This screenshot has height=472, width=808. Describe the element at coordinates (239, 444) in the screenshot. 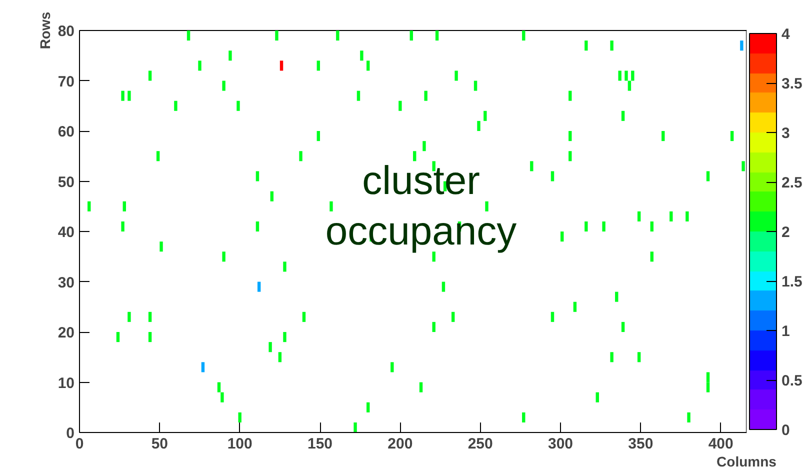

I see `x-tick-label: 100` at that location.